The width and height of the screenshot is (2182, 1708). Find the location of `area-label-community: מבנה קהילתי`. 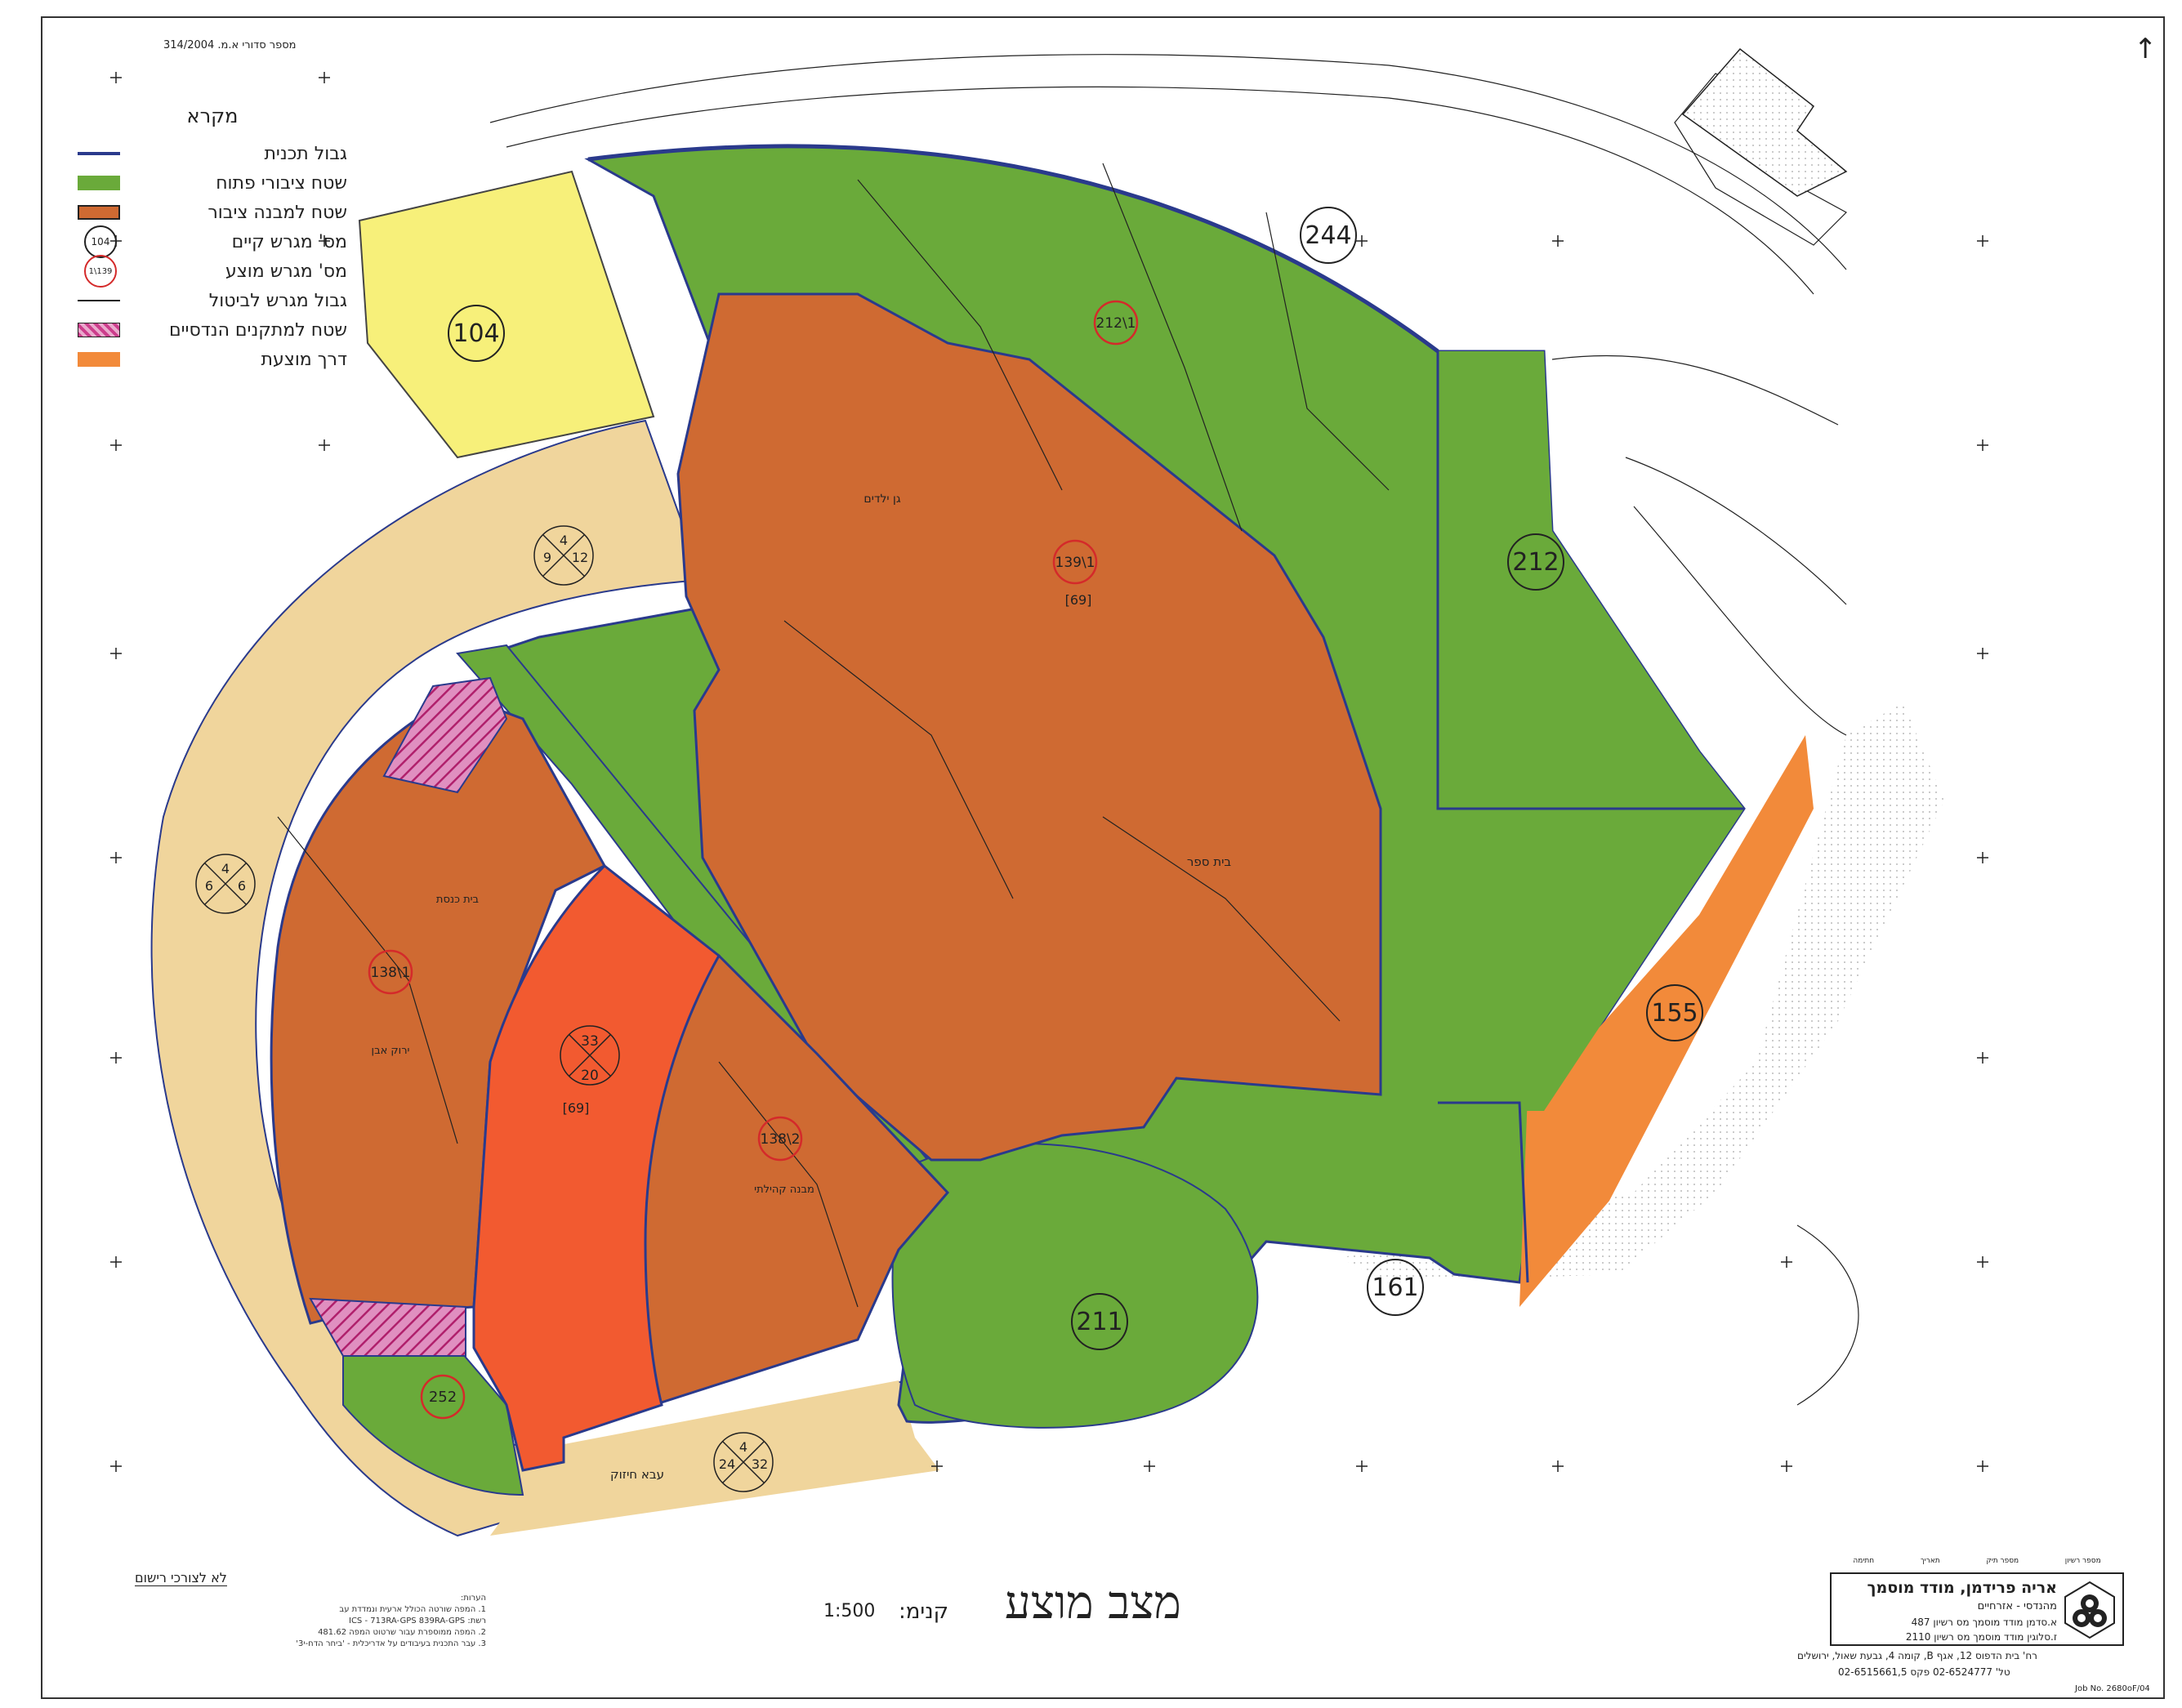

area-label-community: מבנה קהילתי is located at coordinates (784, 1190).